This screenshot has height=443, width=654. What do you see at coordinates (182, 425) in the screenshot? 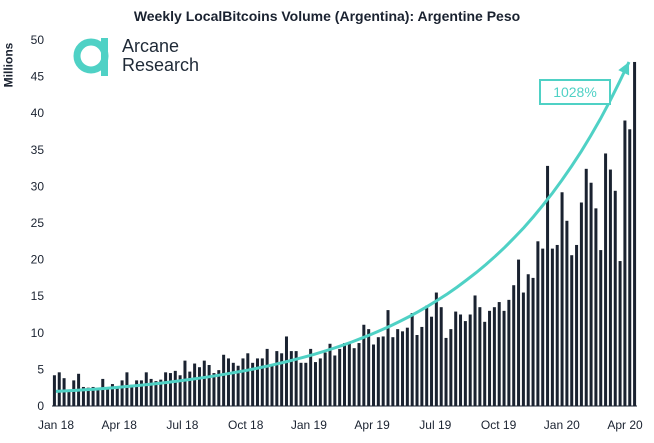
I see `x-tick-label: Jul 18` at bounding box center [182, 425].